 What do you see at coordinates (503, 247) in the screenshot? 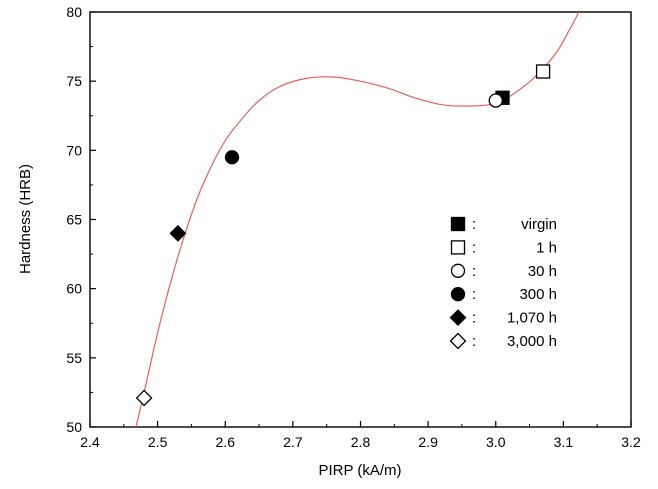
I see `legend-entry: : 1 h` at bounding box center [503, 247].